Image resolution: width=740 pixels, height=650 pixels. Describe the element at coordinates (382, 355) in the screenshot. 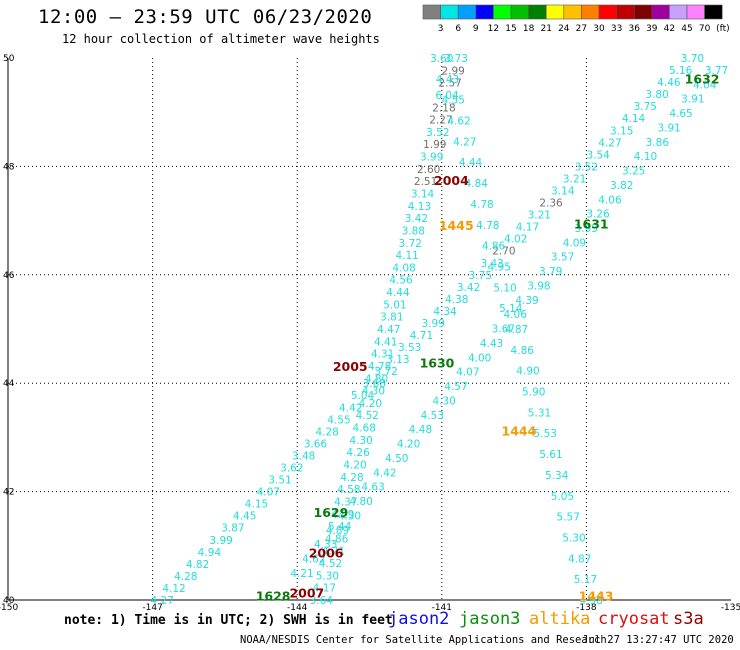

I see `swh-value-label: 4.31` at that location.